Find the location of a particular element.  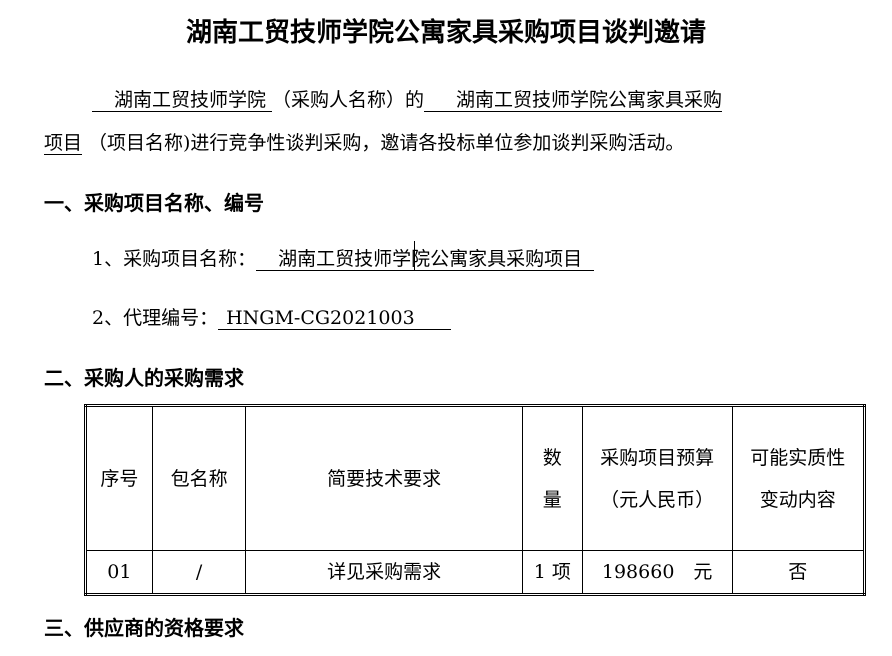

header-cell: 采购项目预算（元人民币） is located at coordinates (657, 478).